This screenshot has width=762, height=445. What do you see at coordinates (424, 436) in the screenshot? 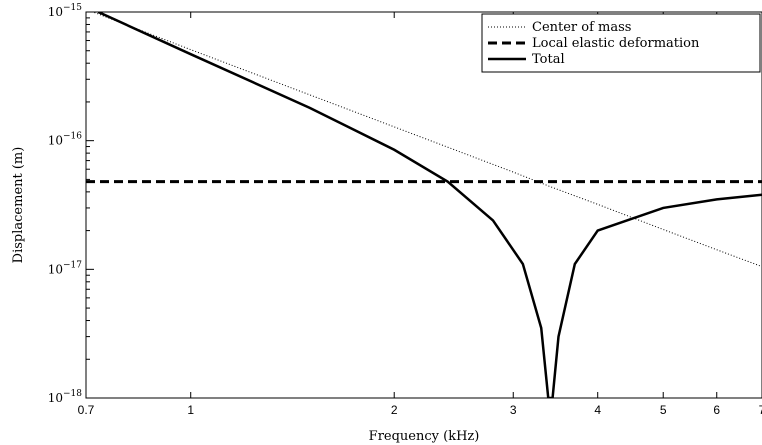
I see `x-axis-label: Frequency (kHz)` at bounding box center [424, 436].